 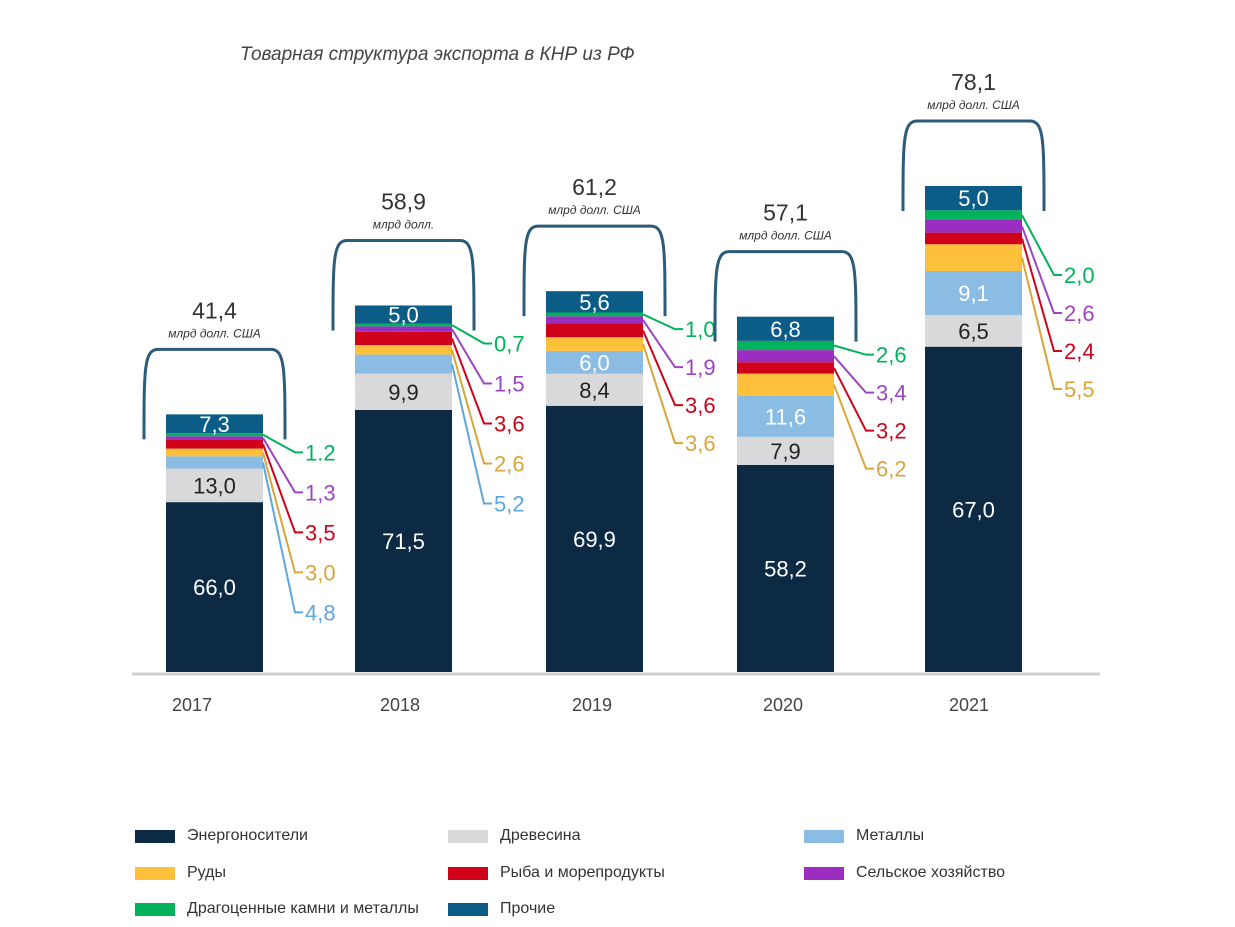 I want to click on legend-label: Металлы, so click(x=890, y=835).